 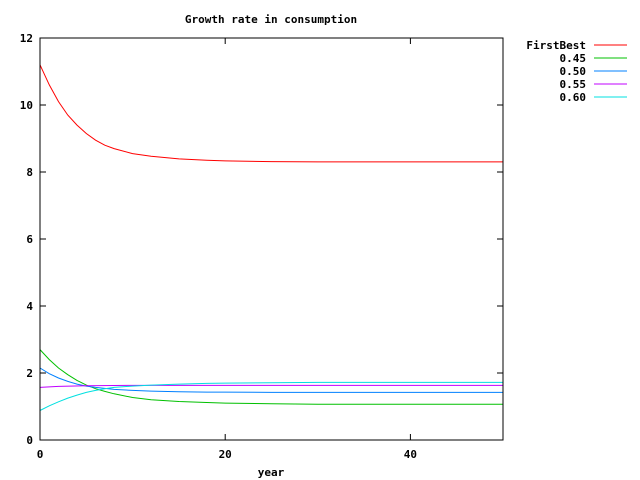 I want to click on y-tick-label: 4, so click(x=29, y=306).